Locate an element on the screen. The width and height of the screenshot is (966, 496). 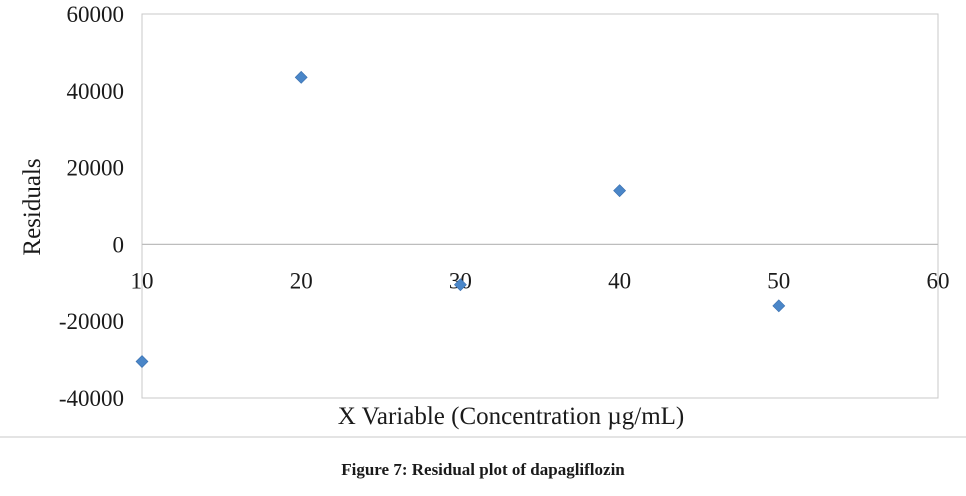
y-tick-label: 0 is located at coordinates (119, 244).